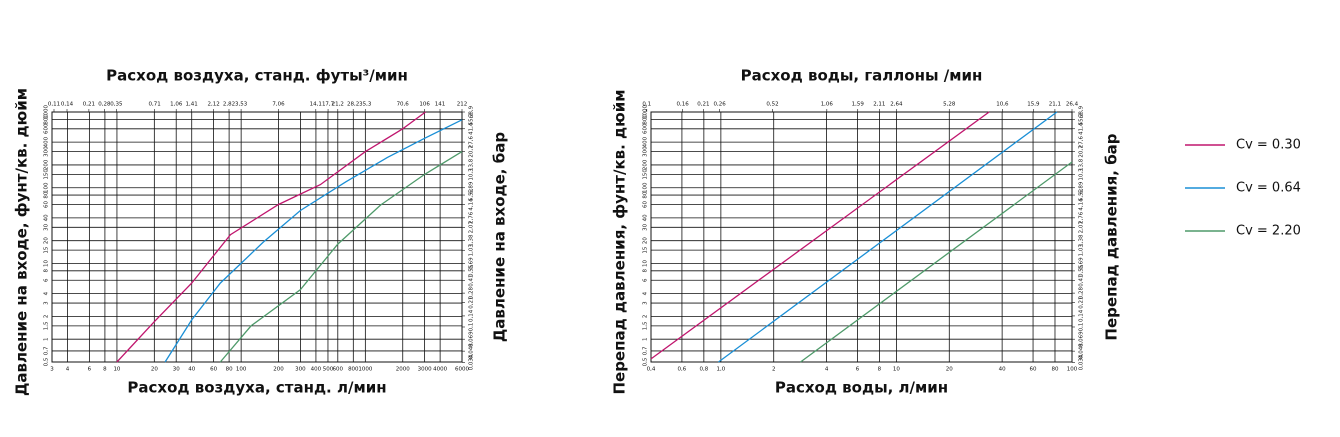 This screenshot has height=437, width=1340. What do you see at coordinates (22, 242) in the screenshot?
I see `y-axis-label: Давление на входе, фунт/кв. дюйм` at bounding box center [22, 242].